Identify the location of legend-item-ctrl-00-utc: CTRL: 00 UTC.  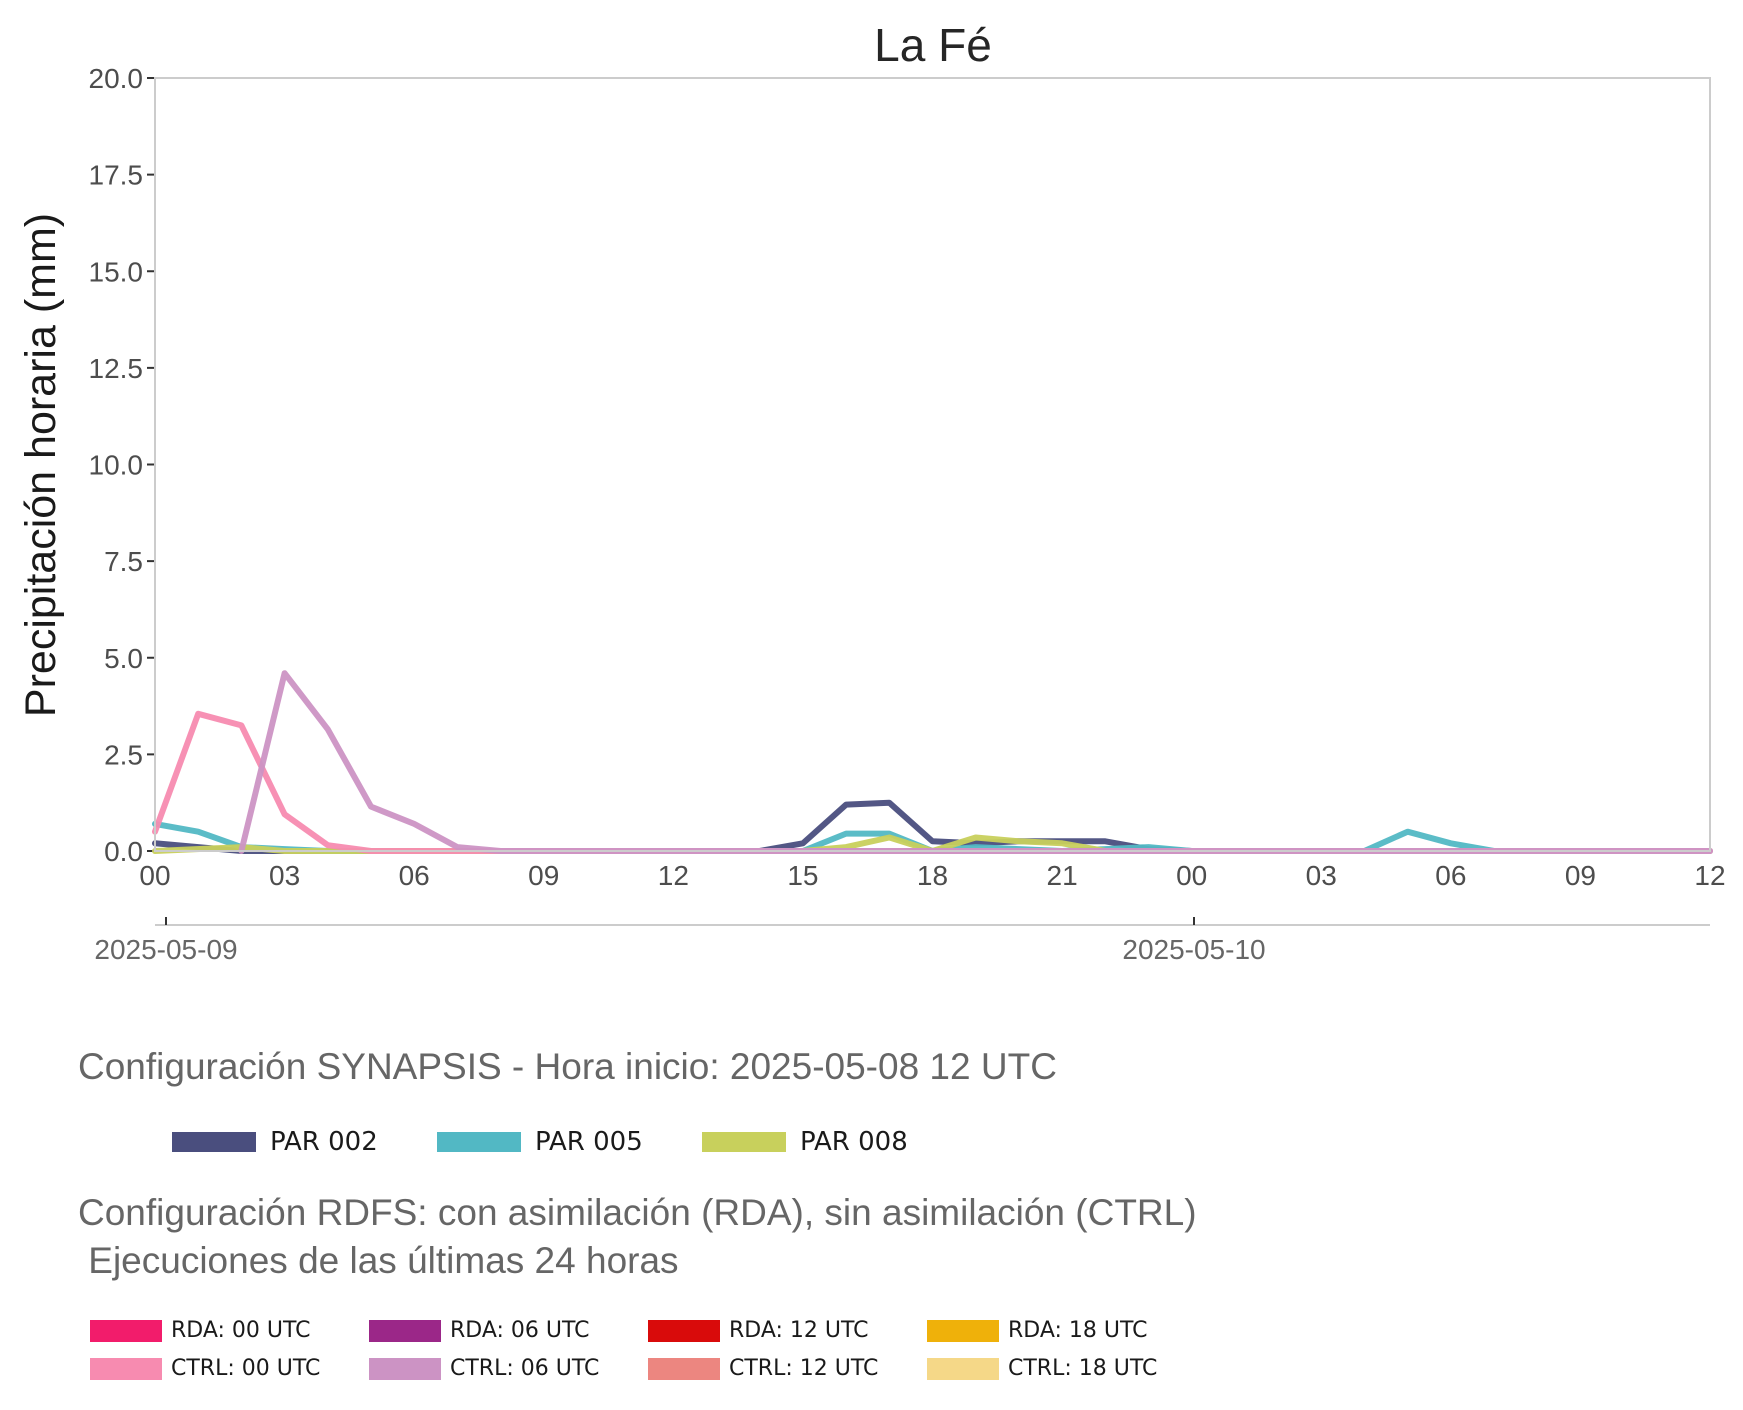
(205, 1368).